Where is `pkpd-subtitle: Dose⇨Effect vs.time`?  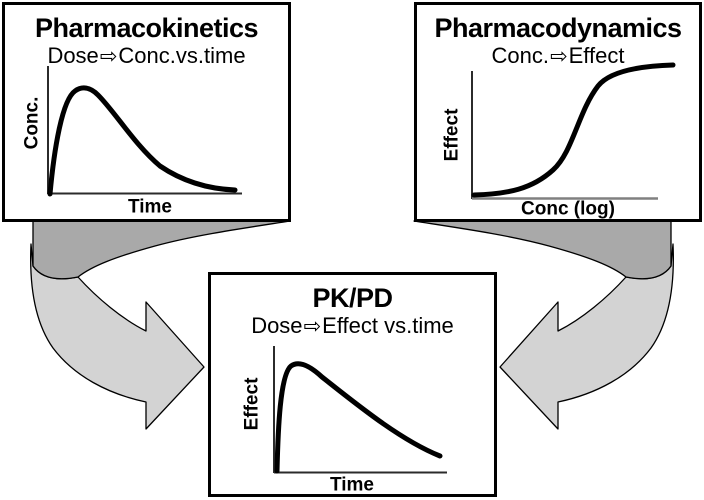
pkpd-subtitle: Dose⇨Effect vs.time is located at coordinates (352, 326).